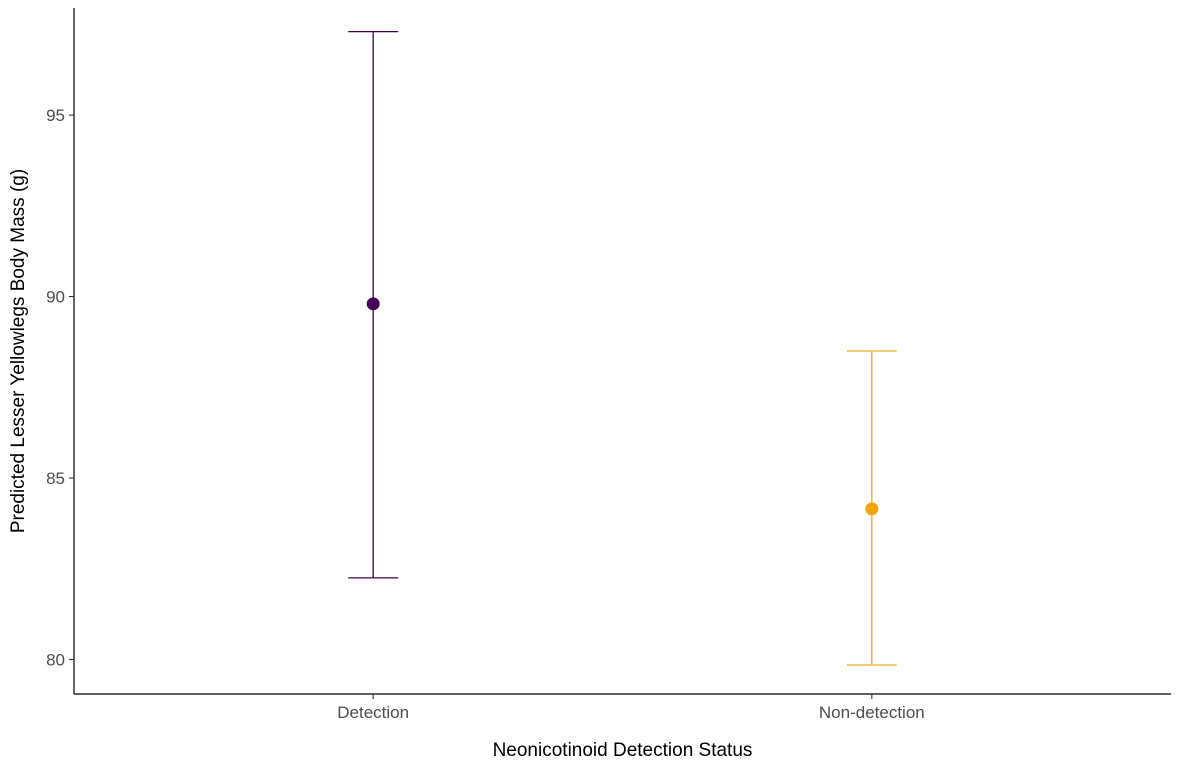 This screenshot has width=1180, height=768. Describe the element at coordinates (55, 115) in the screenshot. I see `y-tick-label: 95` at that location.